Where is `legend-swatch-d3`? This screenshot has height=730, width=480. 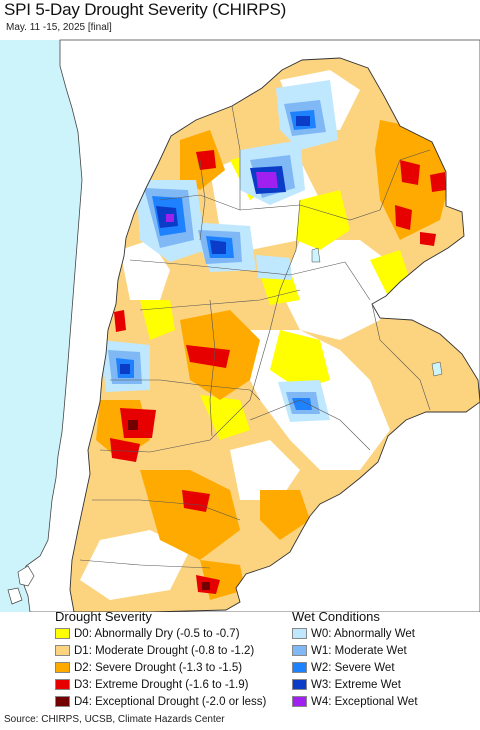 legend-swatch-d3 is located at coordinates (62, 684).